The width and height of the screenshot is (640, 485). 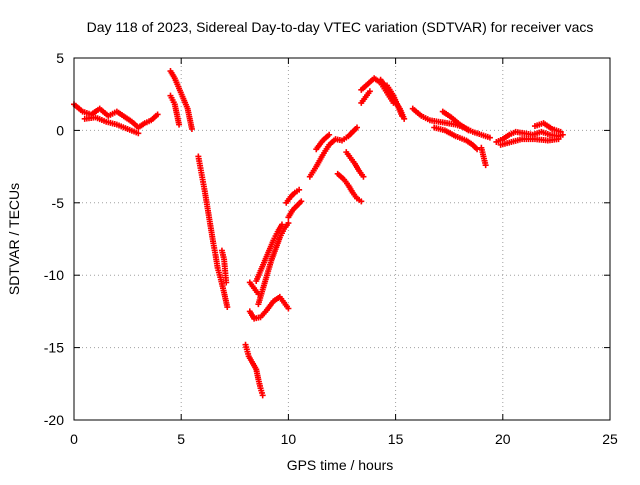 I want to click on y-tick-label: -5, so click(x=58, y=203).